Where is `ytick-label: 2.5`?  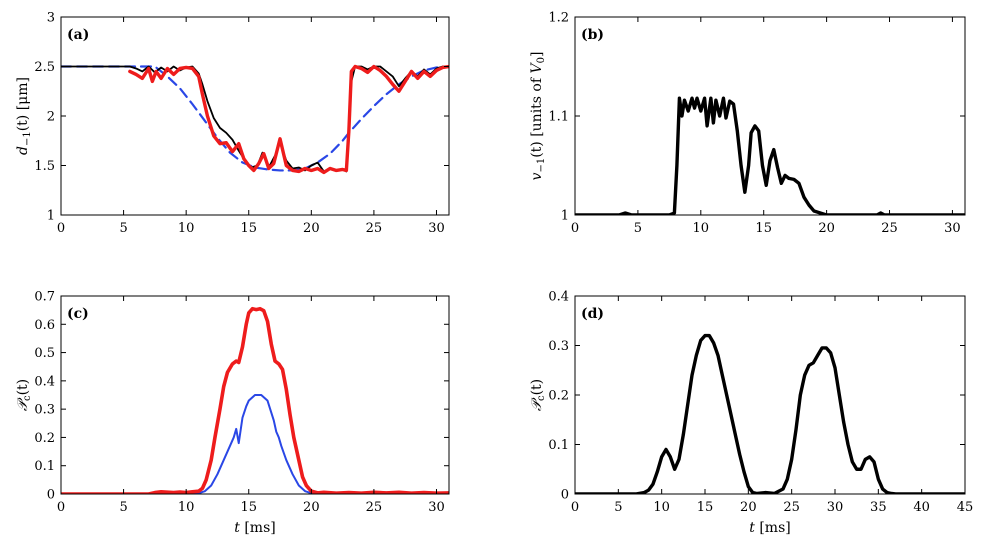
ytick-label: 2.5 is located at coordinates (44, 67).